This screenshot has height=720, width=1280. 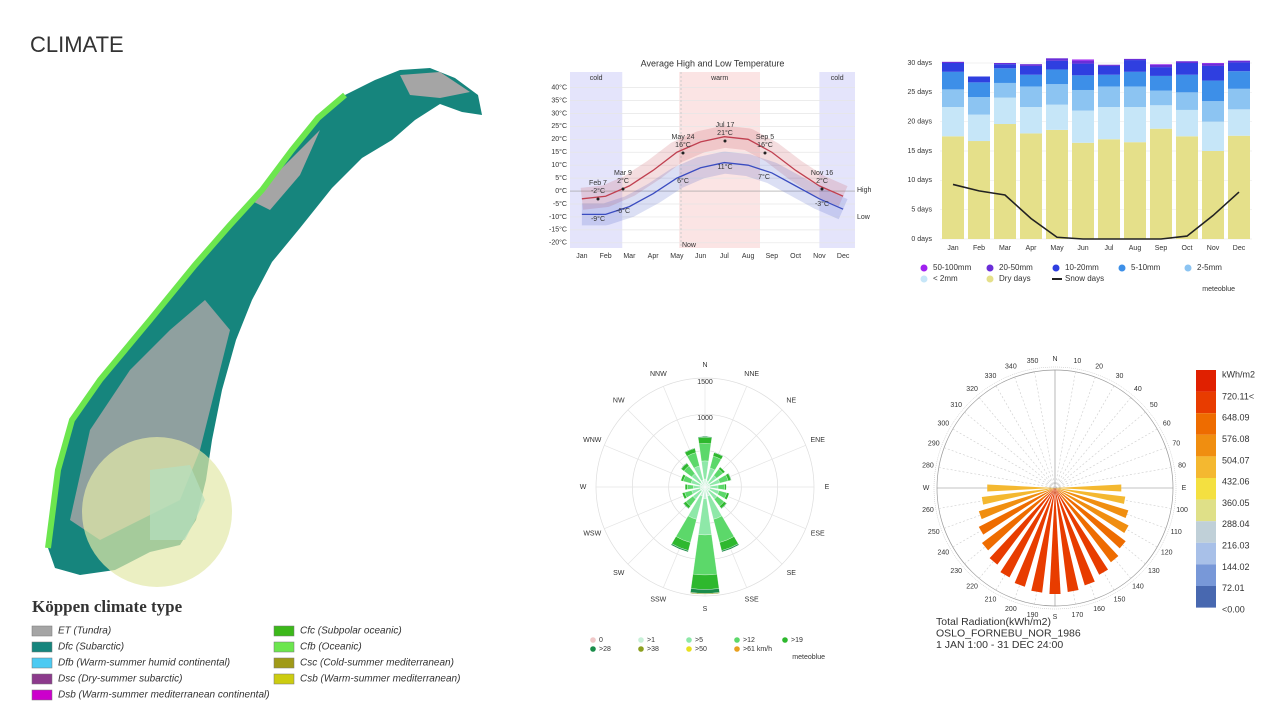 I want to click on snow-line, so click(x=1096, y=211).